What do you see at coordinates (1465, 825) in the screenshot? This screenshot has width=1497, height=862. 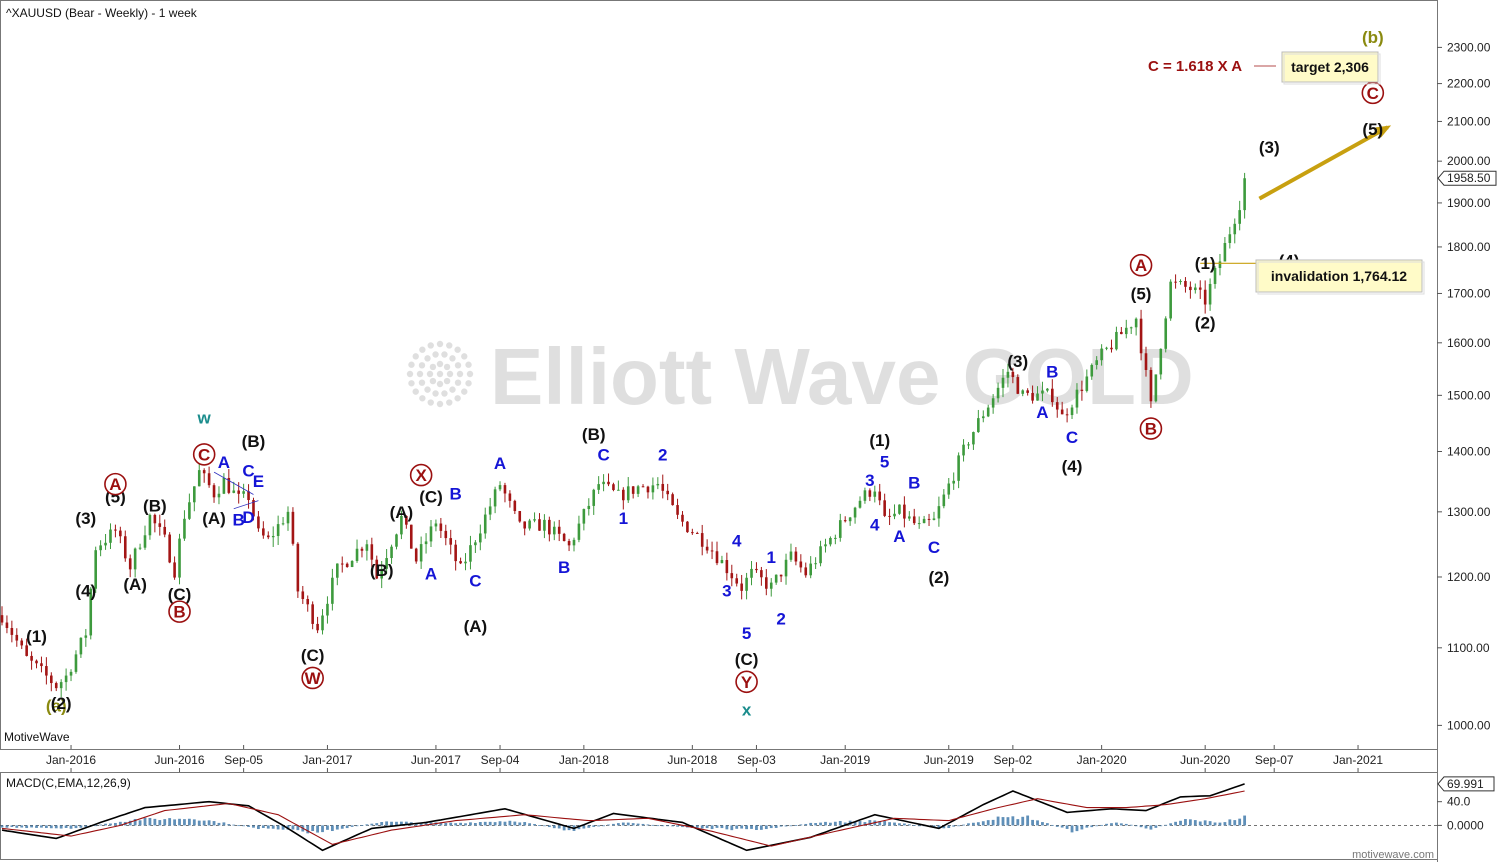 I see `macd-tick-label: 0.0000` at bounding box center [1465, 825].